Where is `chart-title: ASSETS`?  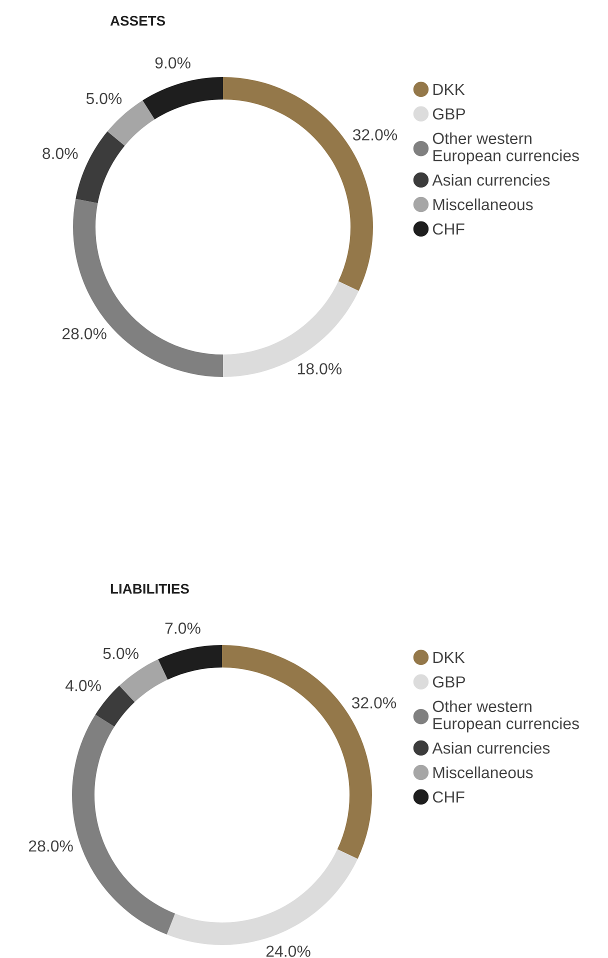 chart-title: ASSETS is located at coordinates (138, 21).